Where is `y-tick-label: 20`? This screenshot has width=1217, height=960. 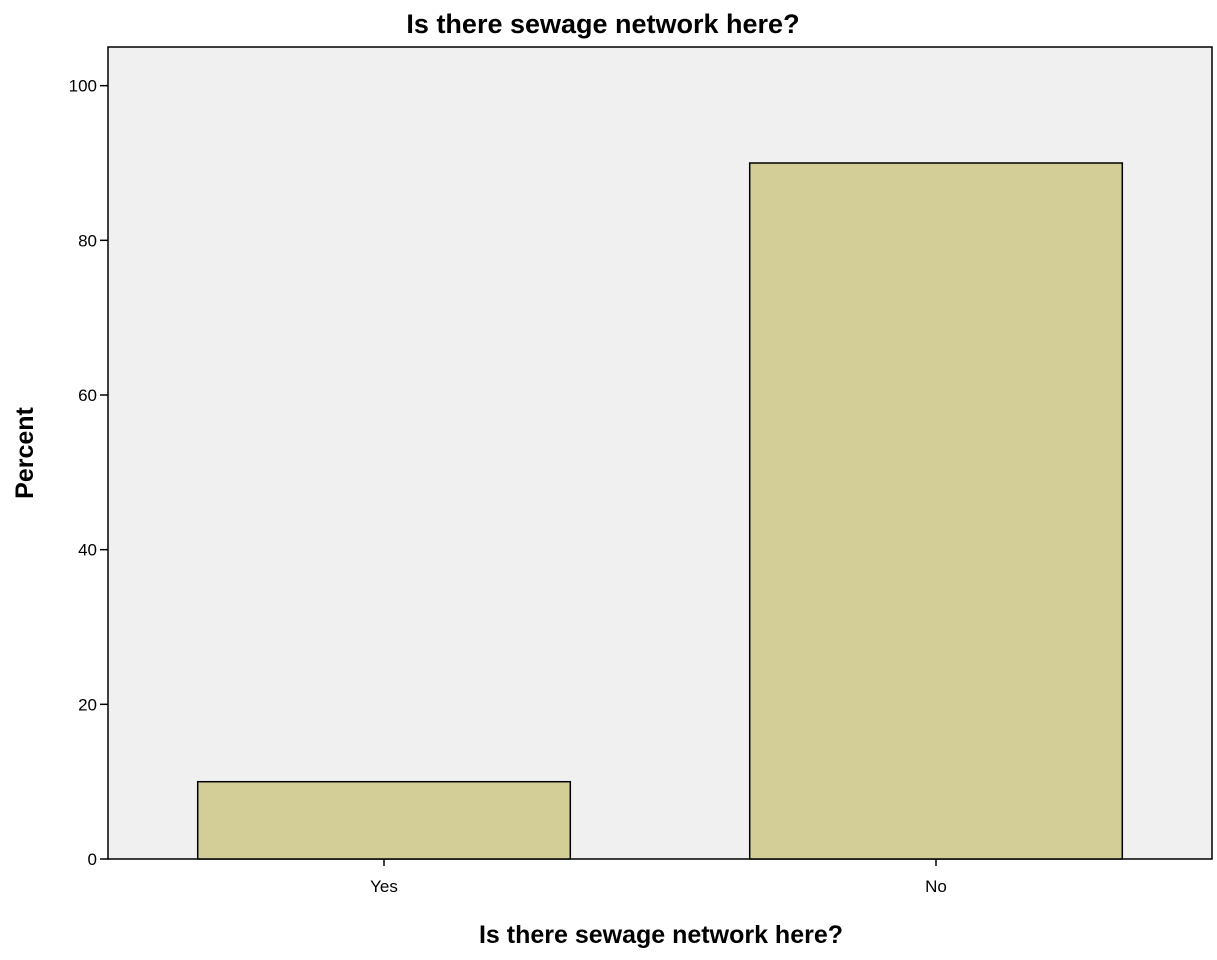 y-tick-label: 20 is located at coordinates (87, 704).